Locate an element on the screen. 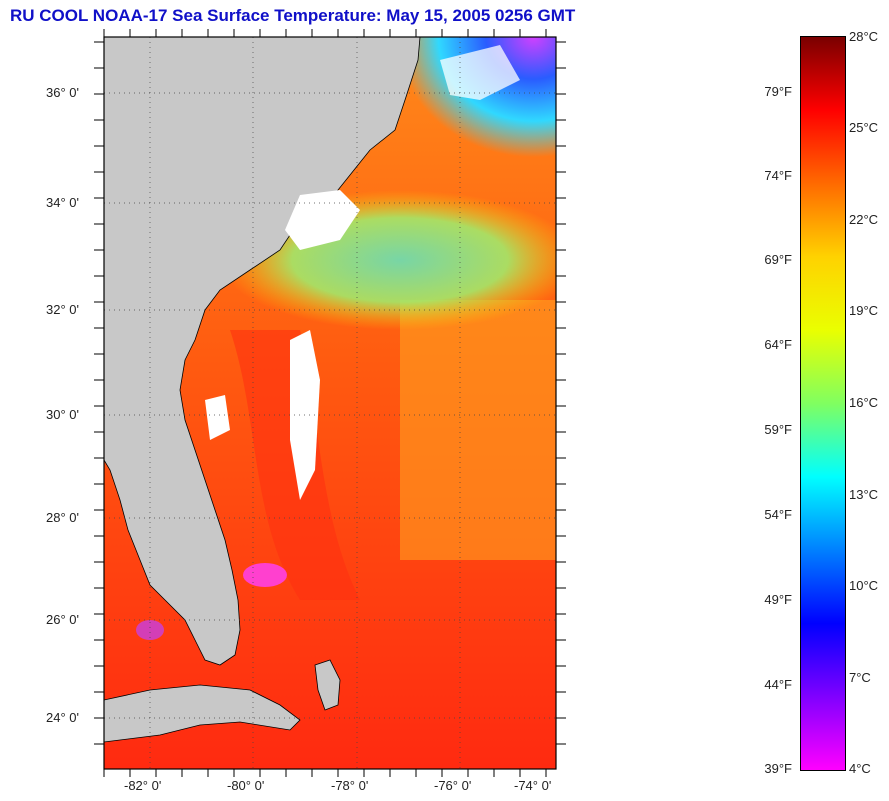  lon-label: -74° 0' is located at coordinates (533, 785).